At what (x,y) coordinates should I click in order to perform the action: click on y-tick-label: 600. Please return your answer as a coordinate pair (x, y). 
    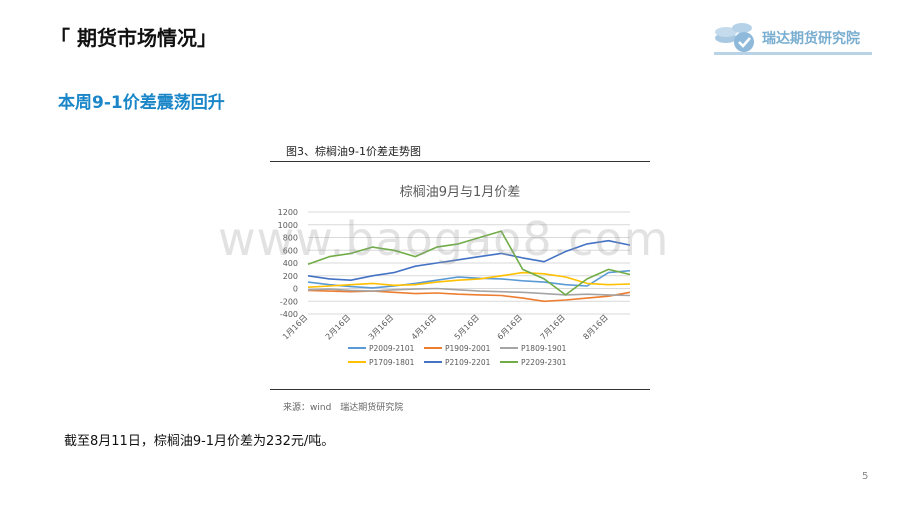
    Looking at the image, I should click on (290, 250).